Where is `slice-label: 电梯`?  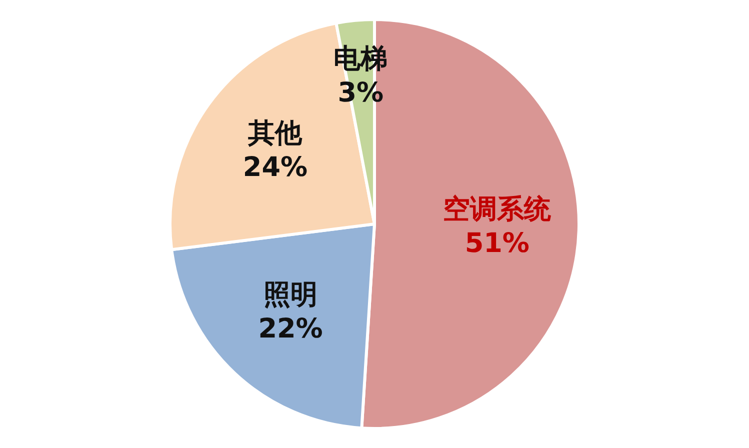 slice-label: 电梯 is located at coordinates (361, 58).